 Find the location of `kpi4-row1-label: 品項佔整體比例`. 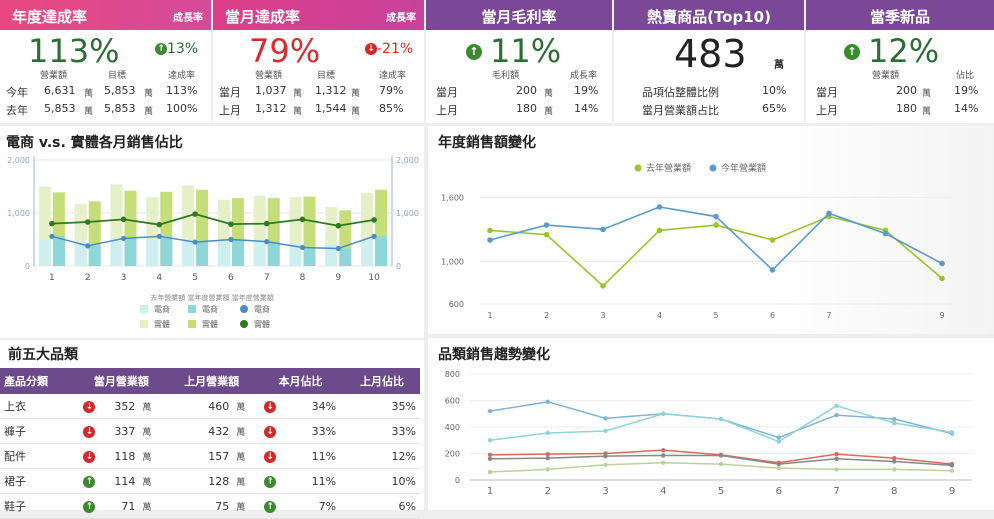

kpi4-row1-label: 品項佔整體比例 is located at coordinates (680, 92).